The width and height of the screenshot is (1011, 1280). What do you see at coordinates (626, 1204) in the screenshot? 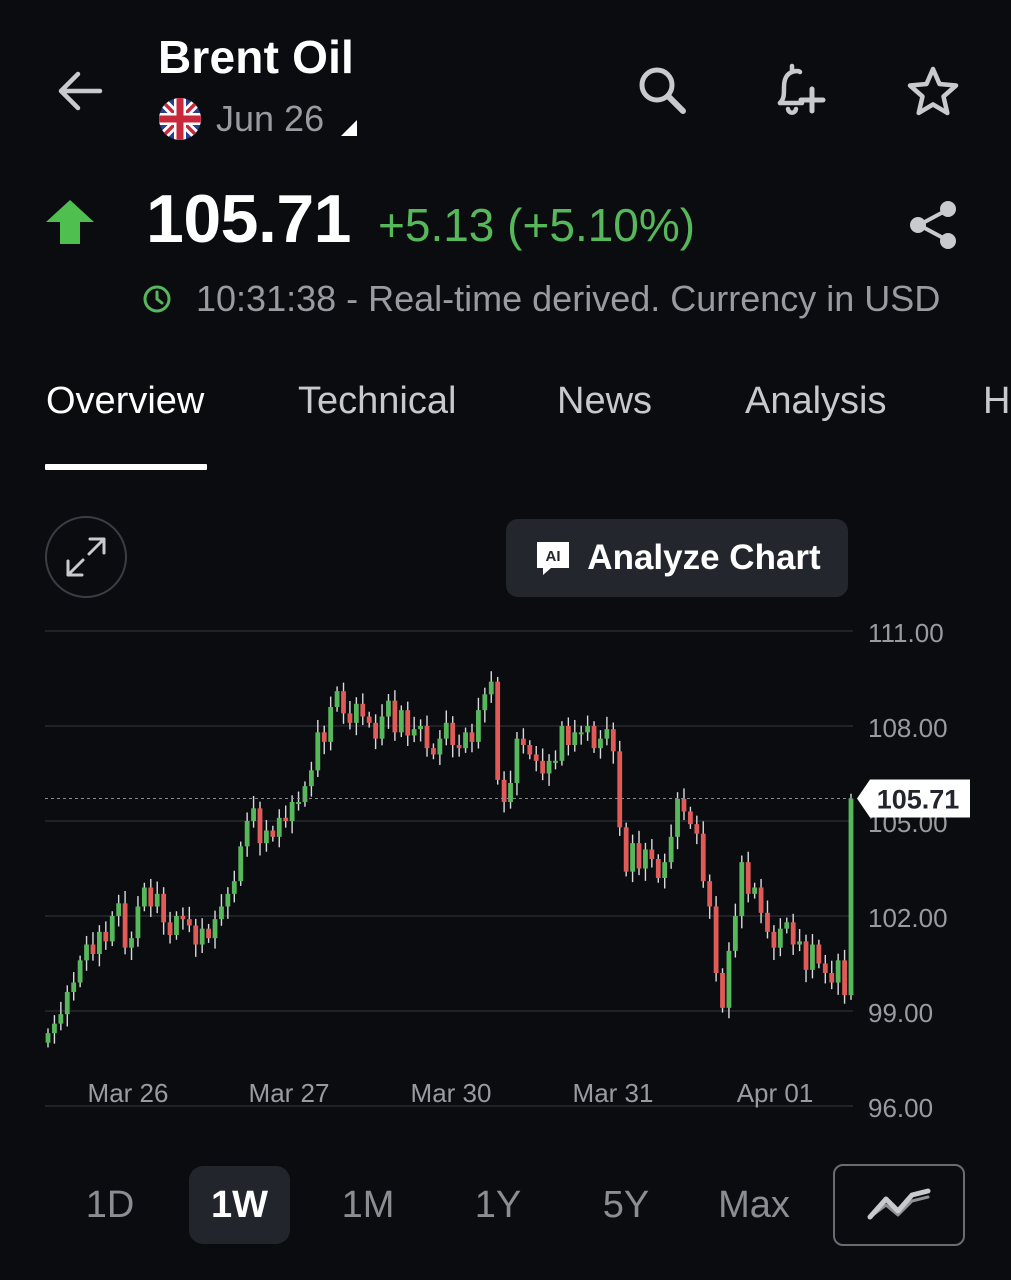
I see `range-5y: 5Y` at bounding box center [626, 1204].